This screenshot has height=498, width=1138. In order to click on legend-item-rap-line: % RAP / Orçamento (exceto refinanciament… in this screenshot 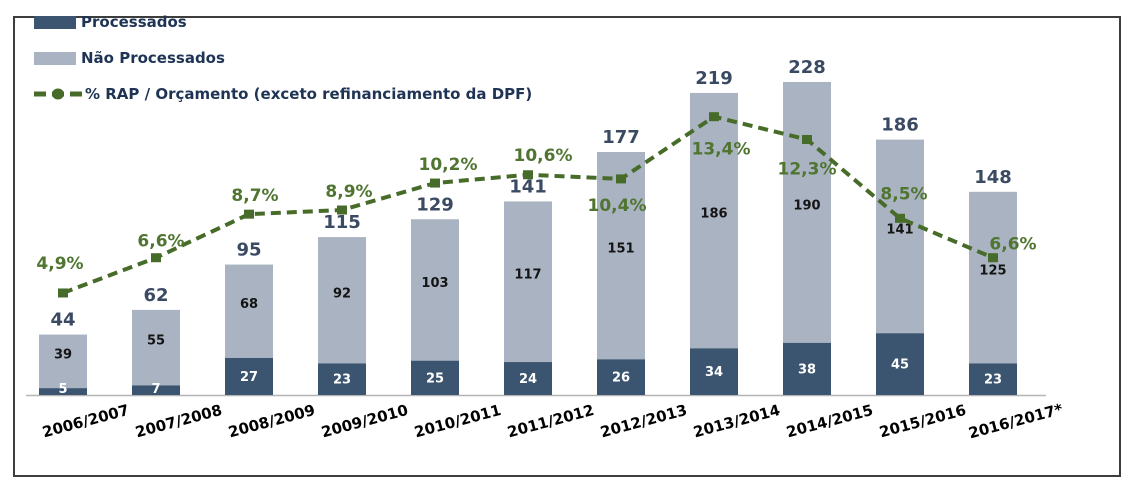, I will do `click(283, 94)`.